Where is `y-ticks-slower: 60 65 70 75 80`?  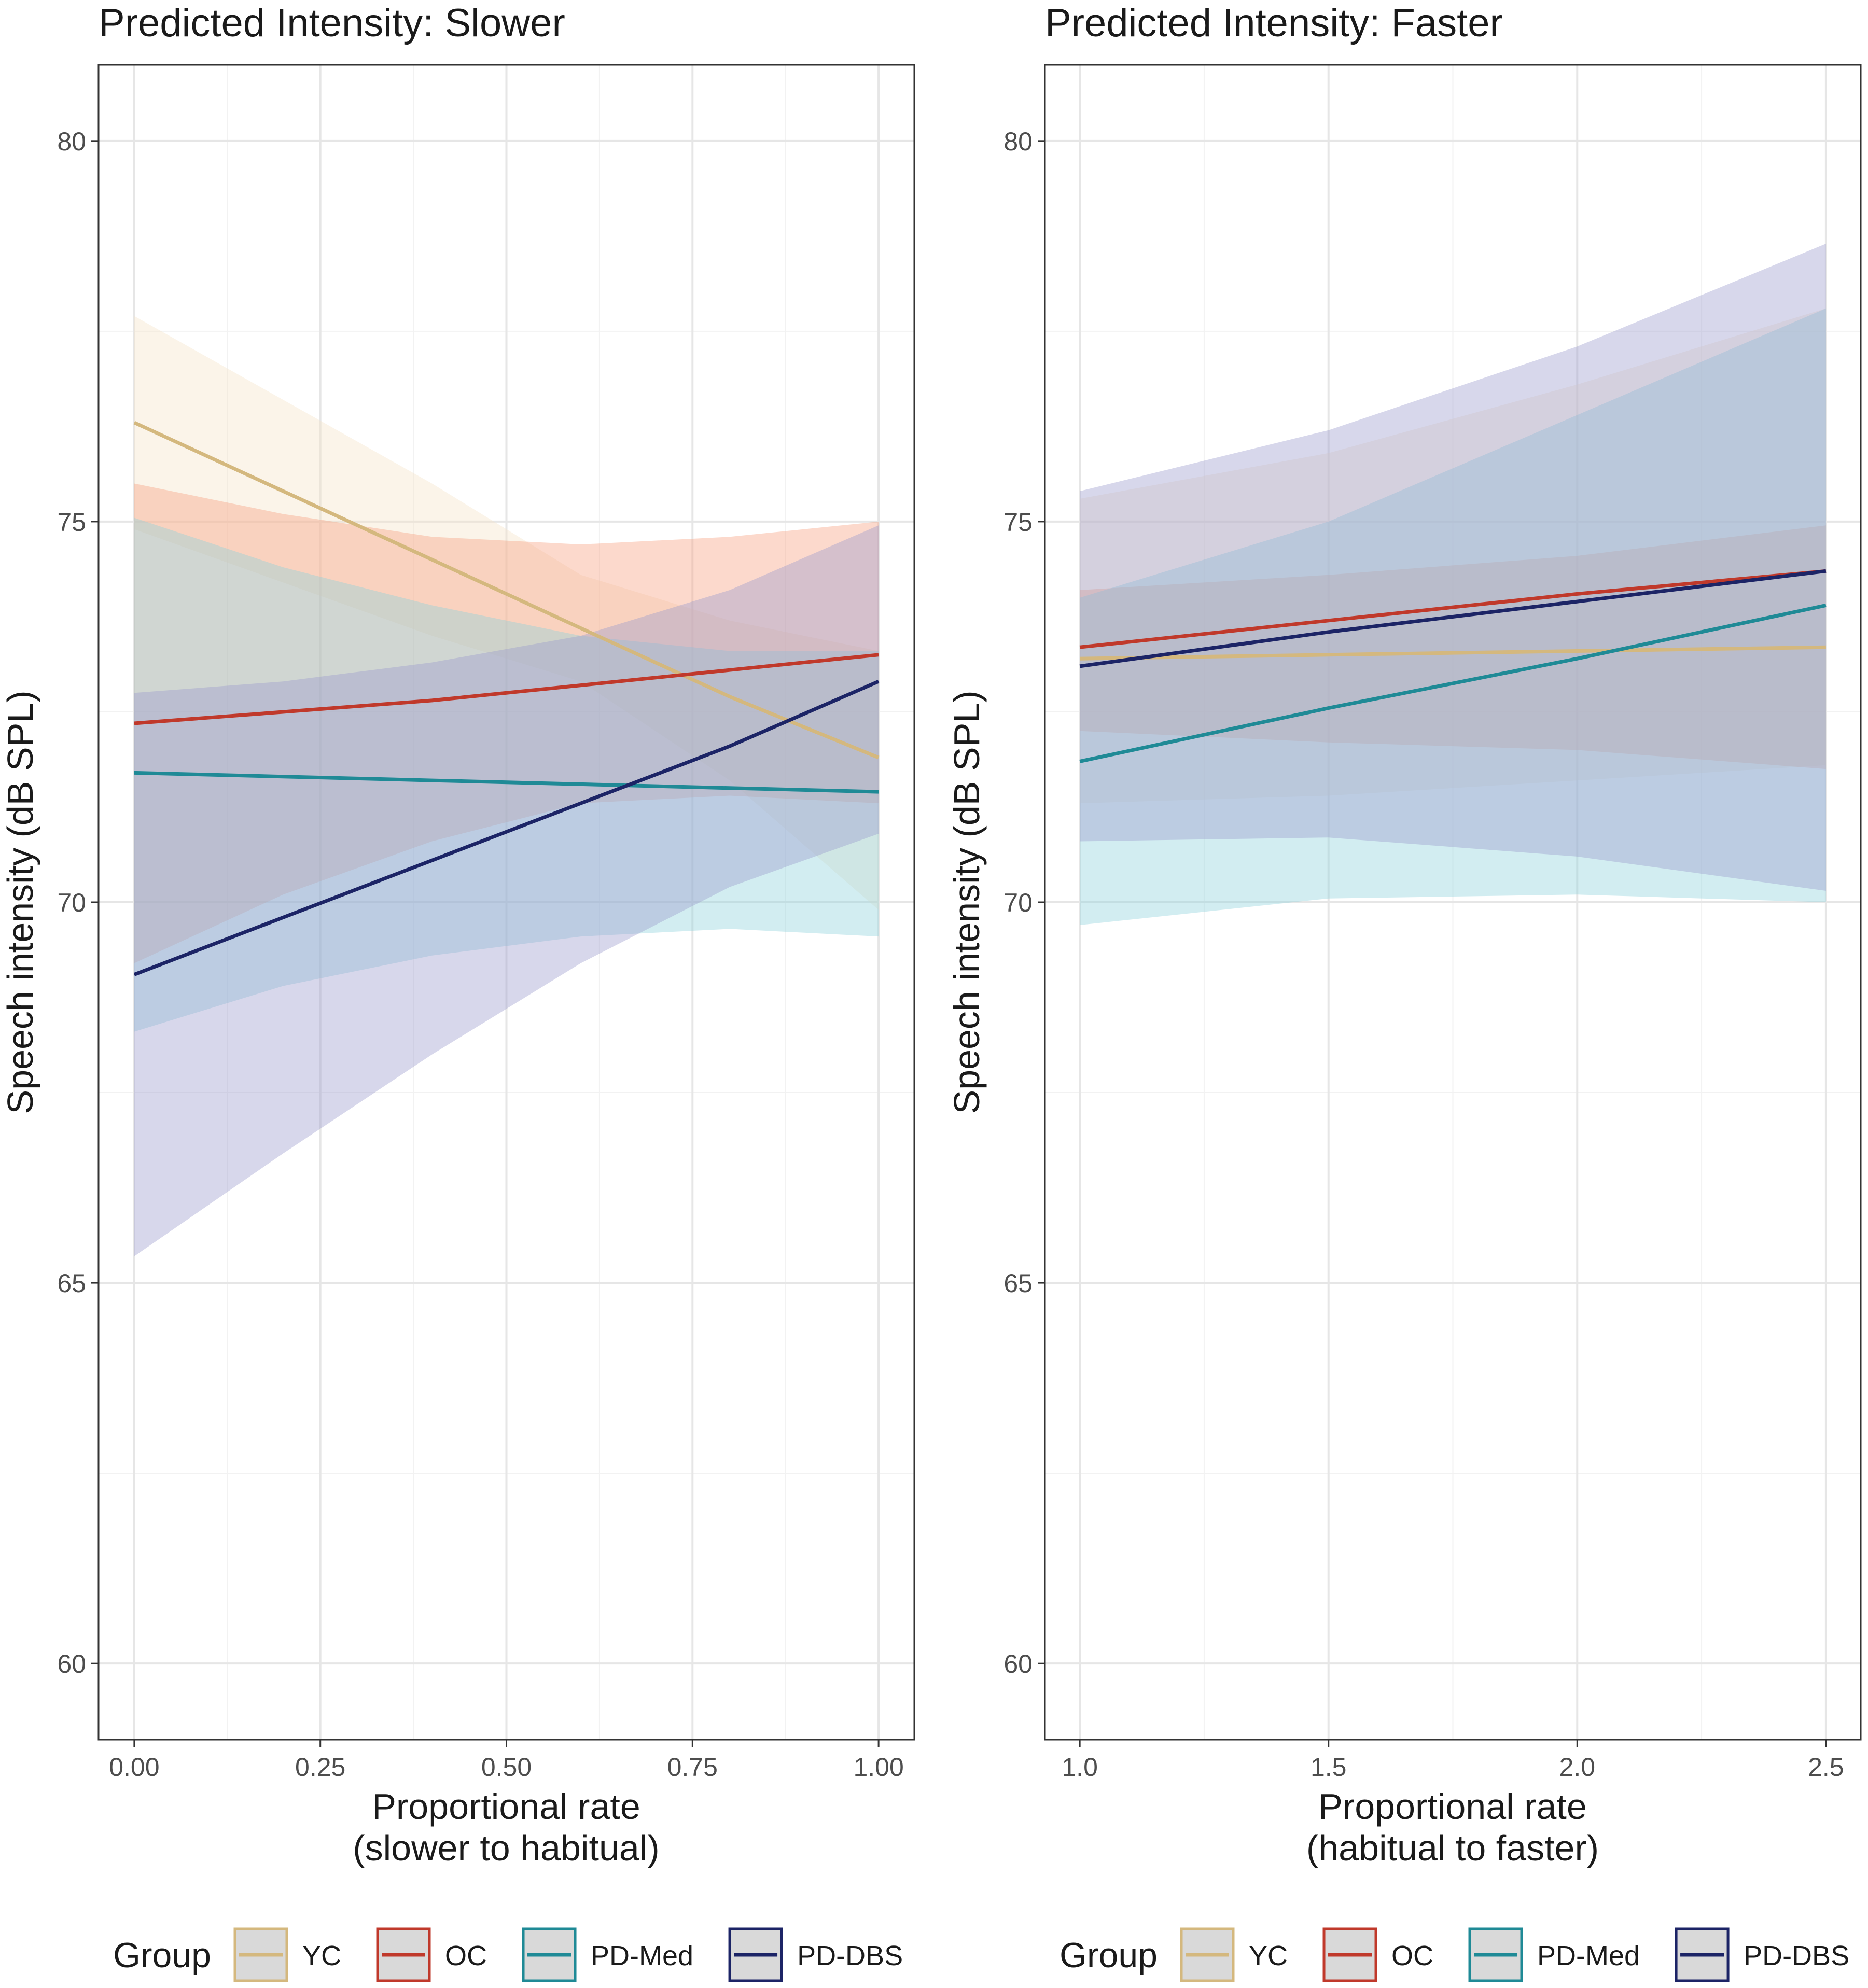 y-ticks-slower: 60 65 70 75 80 is located at coordinates (78, 902).